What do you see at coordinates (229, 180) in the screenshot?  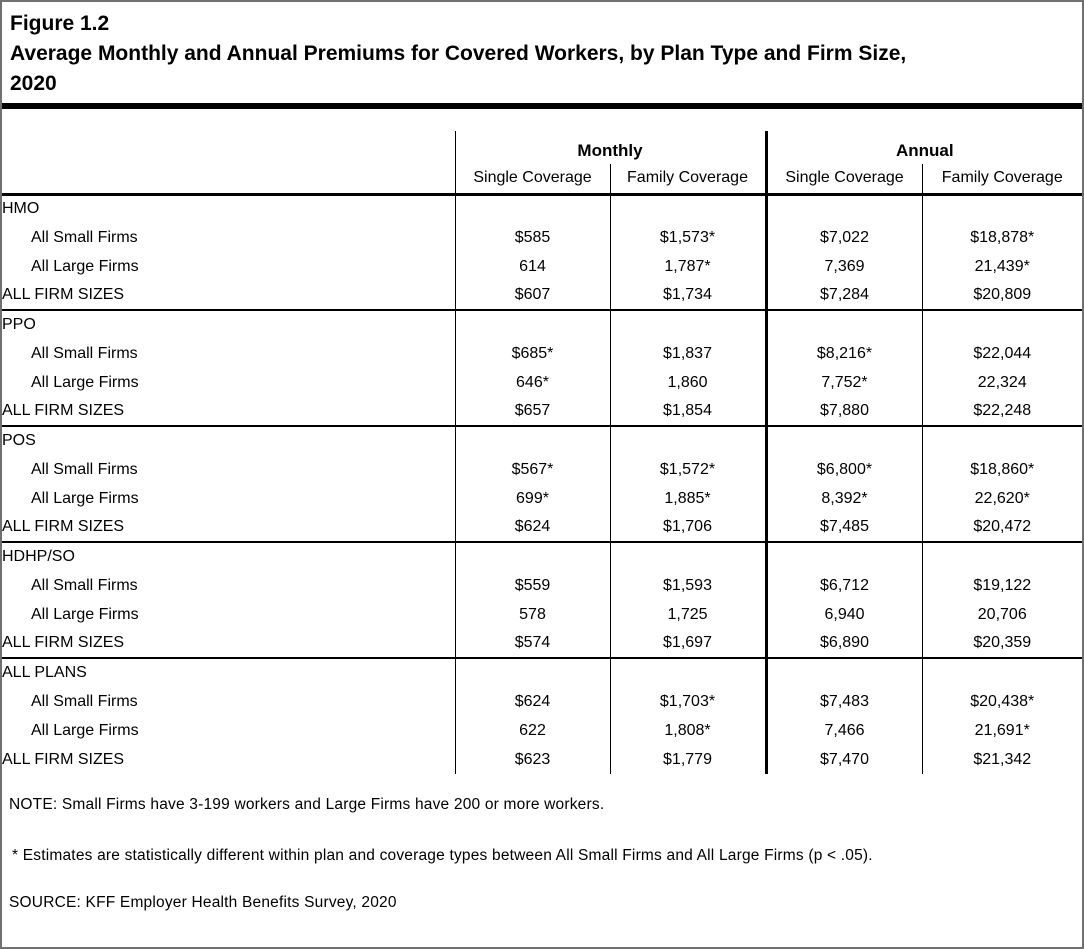 I see `corner-cell-lower` at bounding box center [229, 180].